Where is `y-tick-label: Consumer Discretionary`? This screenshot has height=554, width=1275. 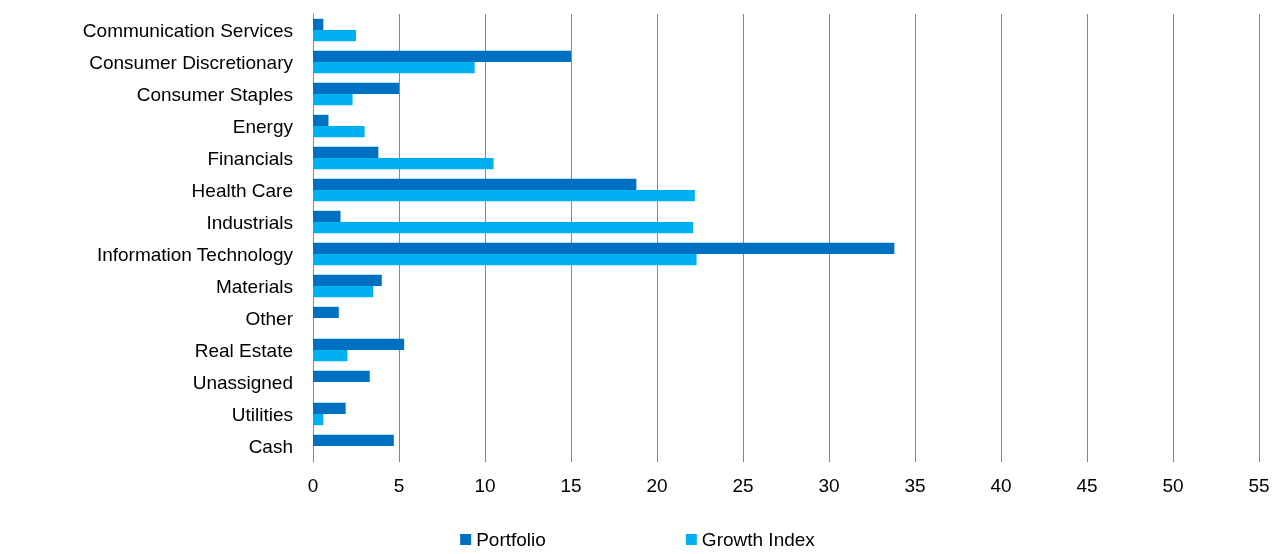
y-tick-label: Consumer Discretionary is located at coordinates (191, 62).